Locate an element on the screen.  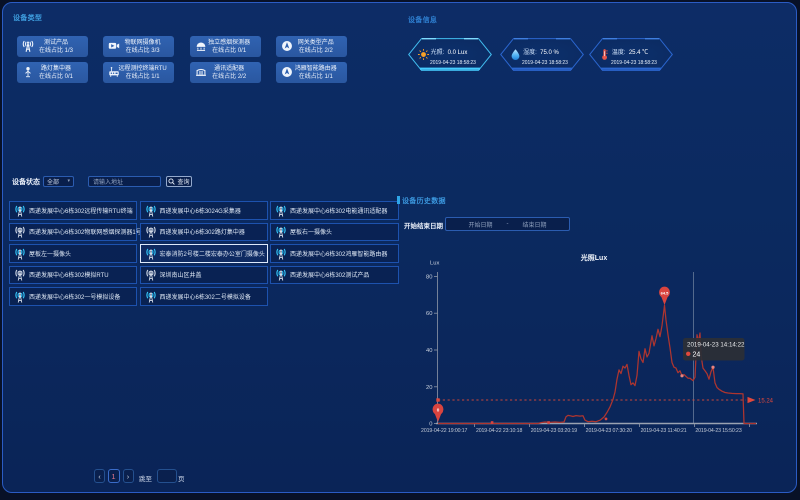
svg-text: 2019-04-23 03:20:19 is located at coordinates (554, 431).